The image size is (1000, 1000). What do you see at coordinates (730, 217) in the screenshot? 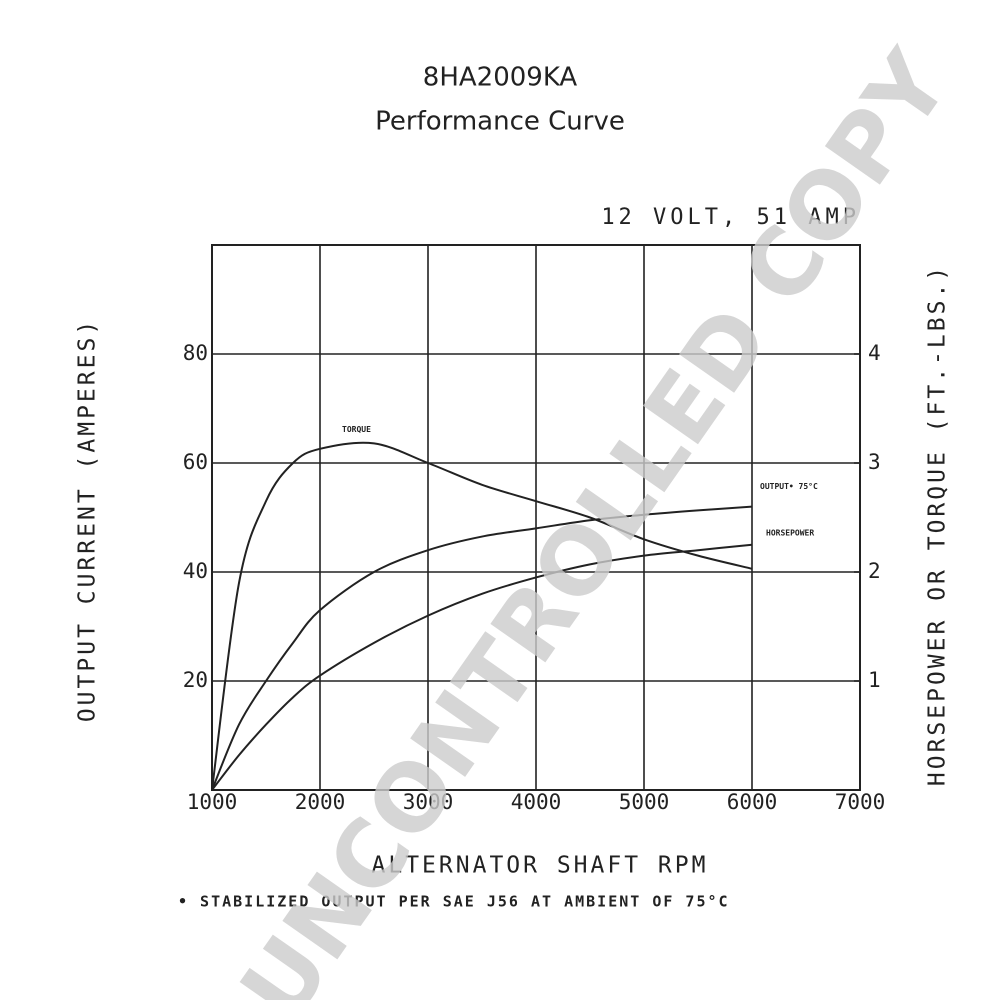
I see `rating-annotation: 12 VOLT, 51 AMP` at bounding box center [730, 217].